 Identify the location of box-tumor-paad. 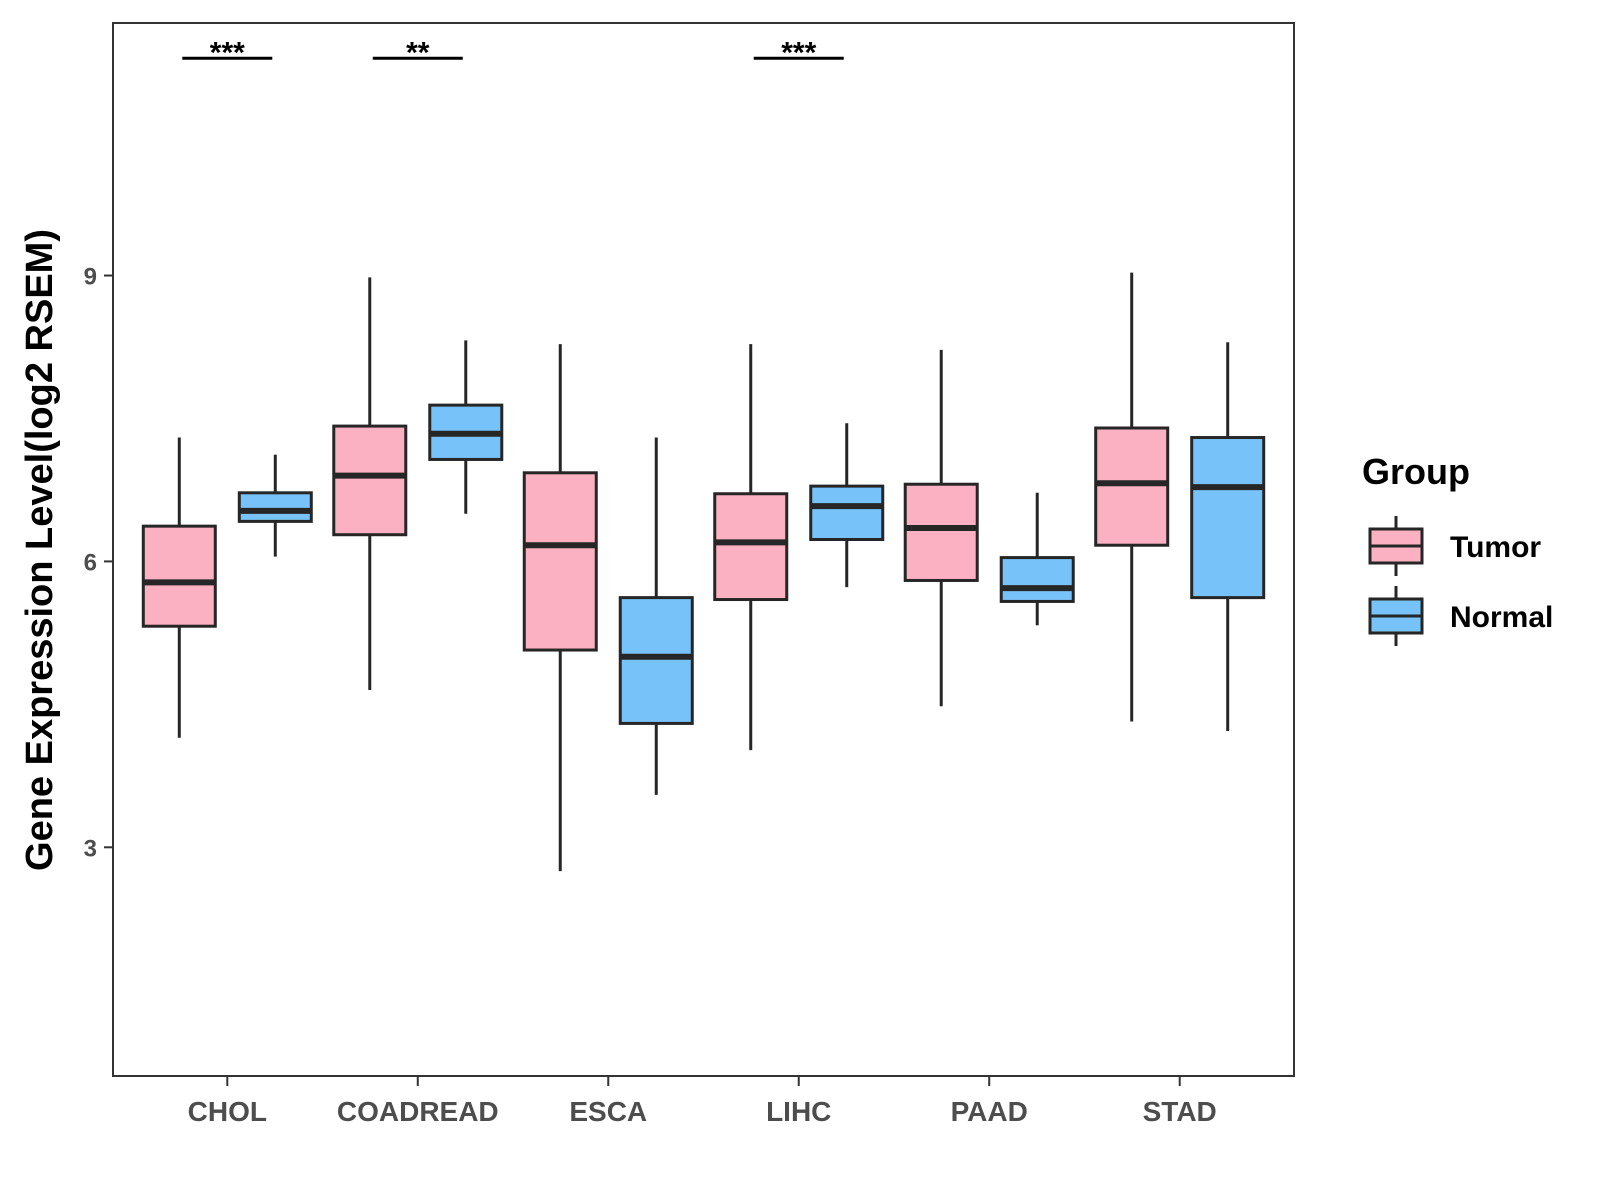
(941, 528).